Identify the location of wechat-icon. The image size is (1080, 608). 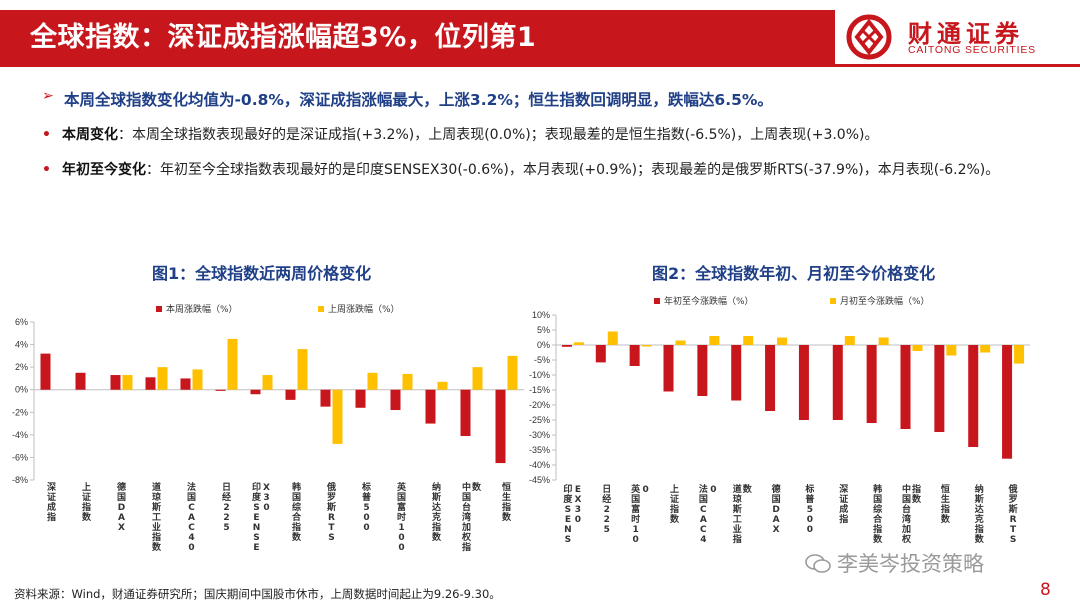
(818, 563).